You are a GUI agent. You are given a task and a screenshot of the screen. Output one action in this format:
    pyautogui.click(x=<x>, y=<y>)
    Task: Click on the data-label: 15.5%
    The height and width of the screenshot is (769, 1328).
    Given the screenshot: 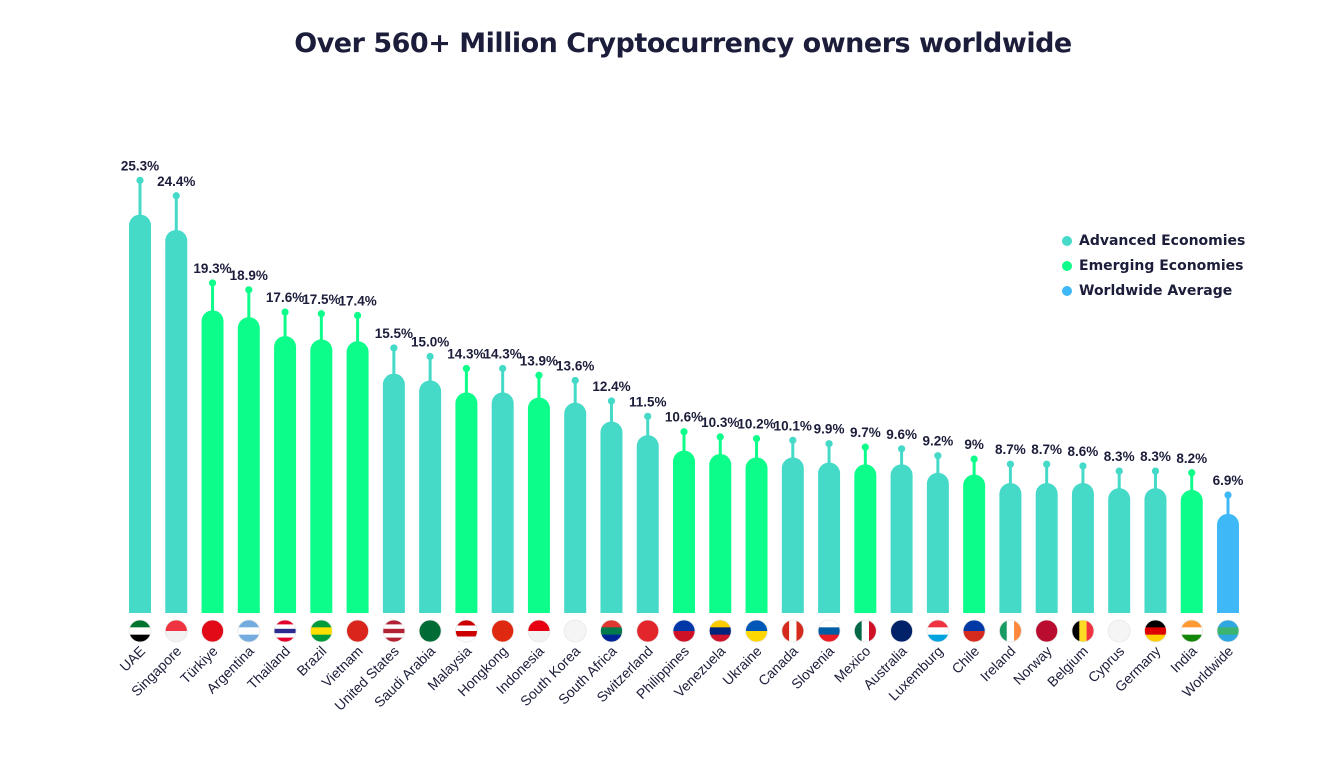 What is the action you would take?
    pyautogui.click(x=394, y=333)
    